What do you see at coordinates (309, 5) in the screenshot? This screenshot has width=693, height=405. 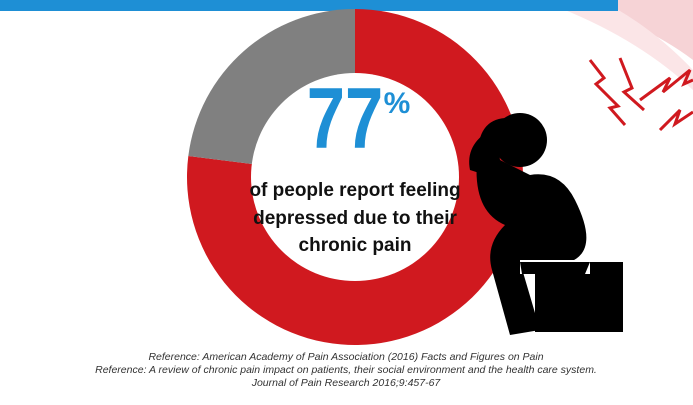 I see `top-bar` at bounding box center [309, 5].